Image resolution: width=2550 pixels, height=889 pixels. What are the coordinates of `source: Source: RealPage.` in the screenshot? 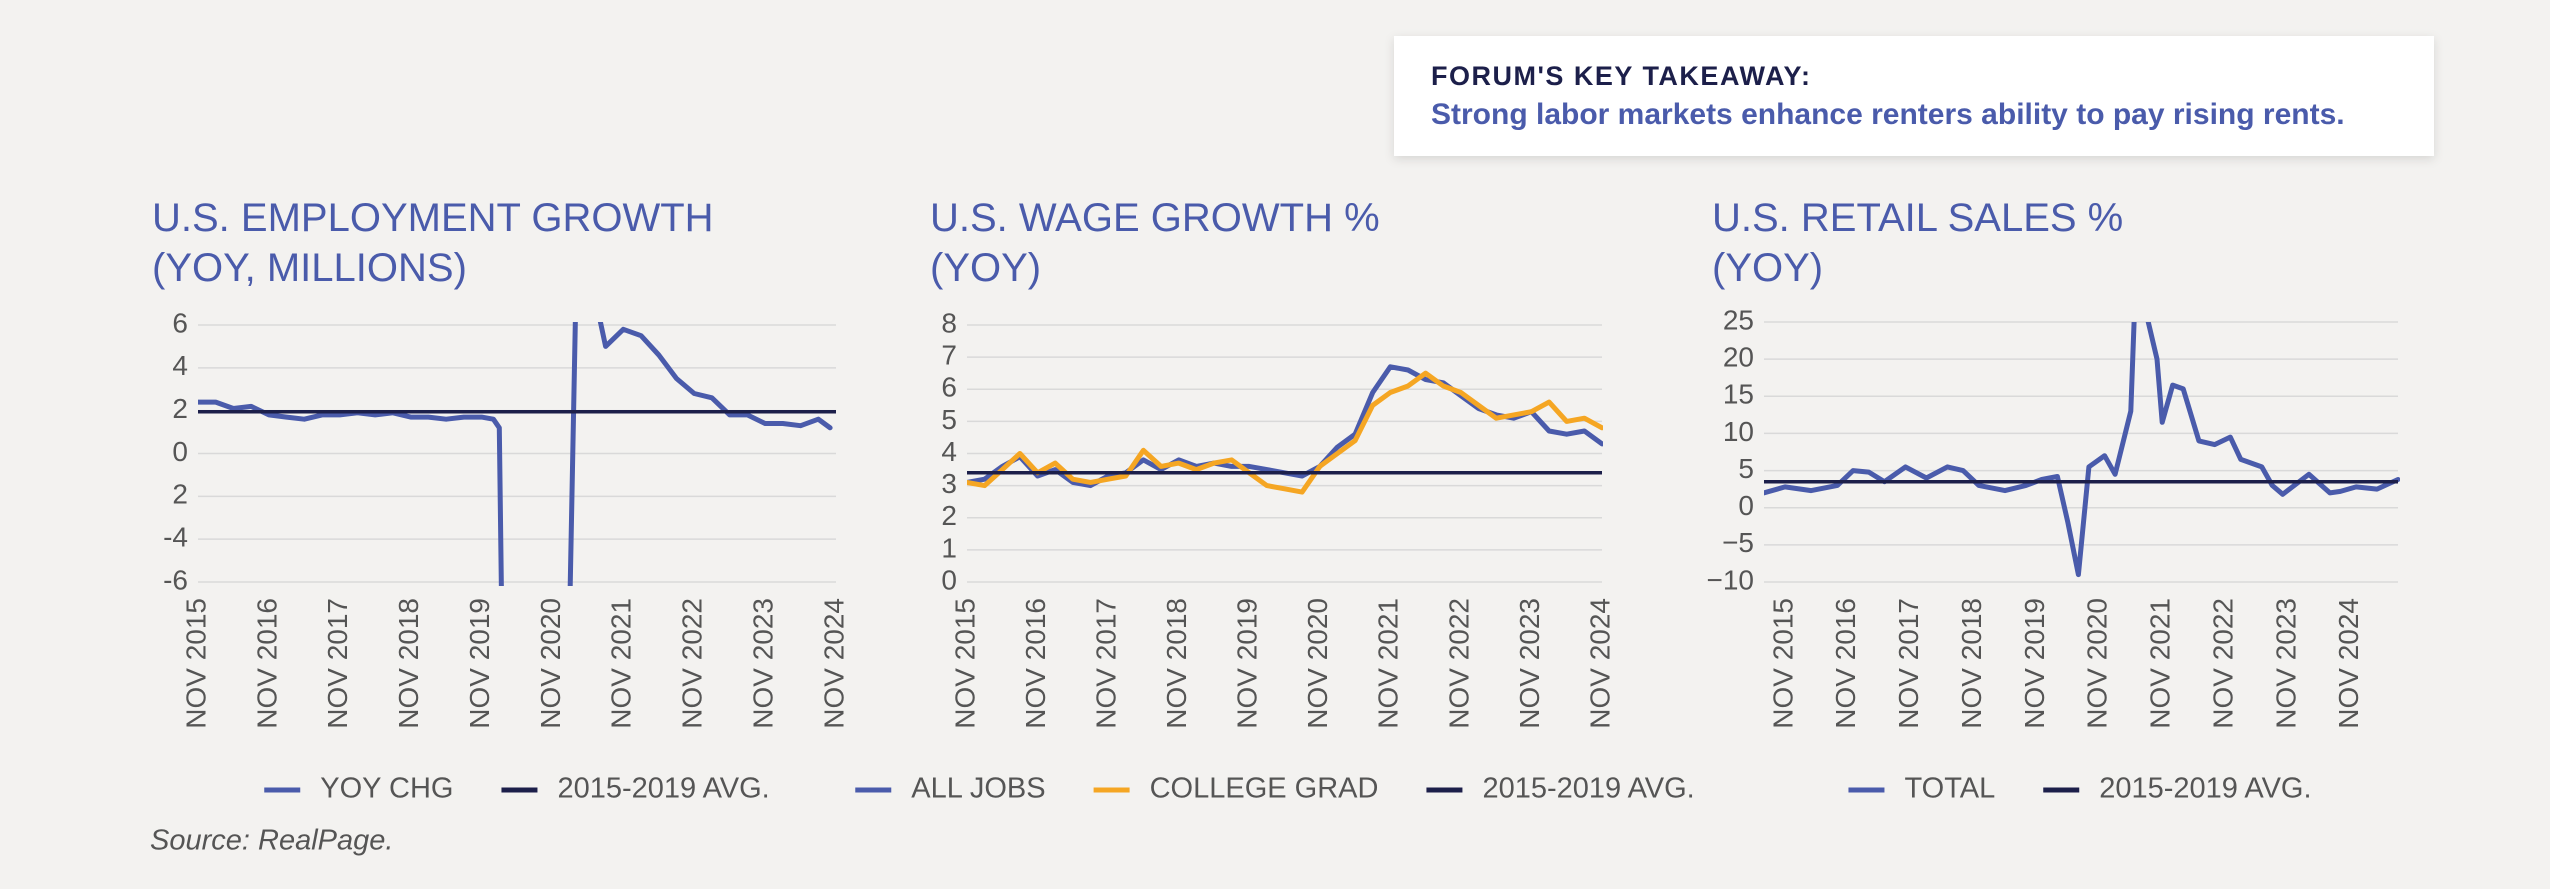 It's located at (271, 841).